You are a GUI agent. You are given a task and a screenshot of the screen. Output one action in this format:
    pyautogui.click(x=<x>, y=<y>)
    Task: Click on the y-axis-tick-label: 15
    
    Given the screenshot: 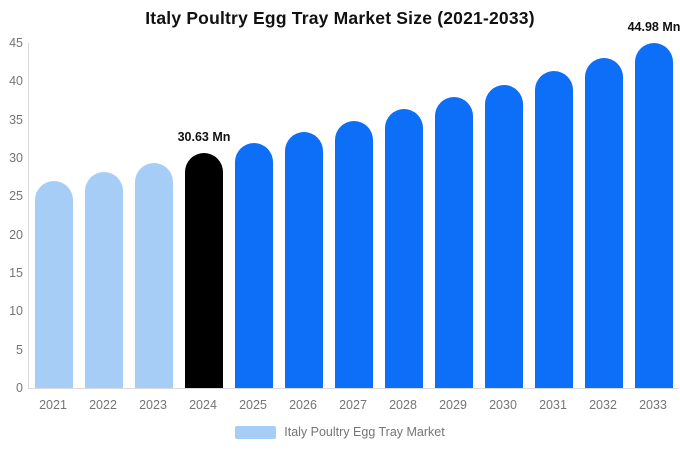 What is the action you would take?
    pyautogui.click(x=16, y=273)
    